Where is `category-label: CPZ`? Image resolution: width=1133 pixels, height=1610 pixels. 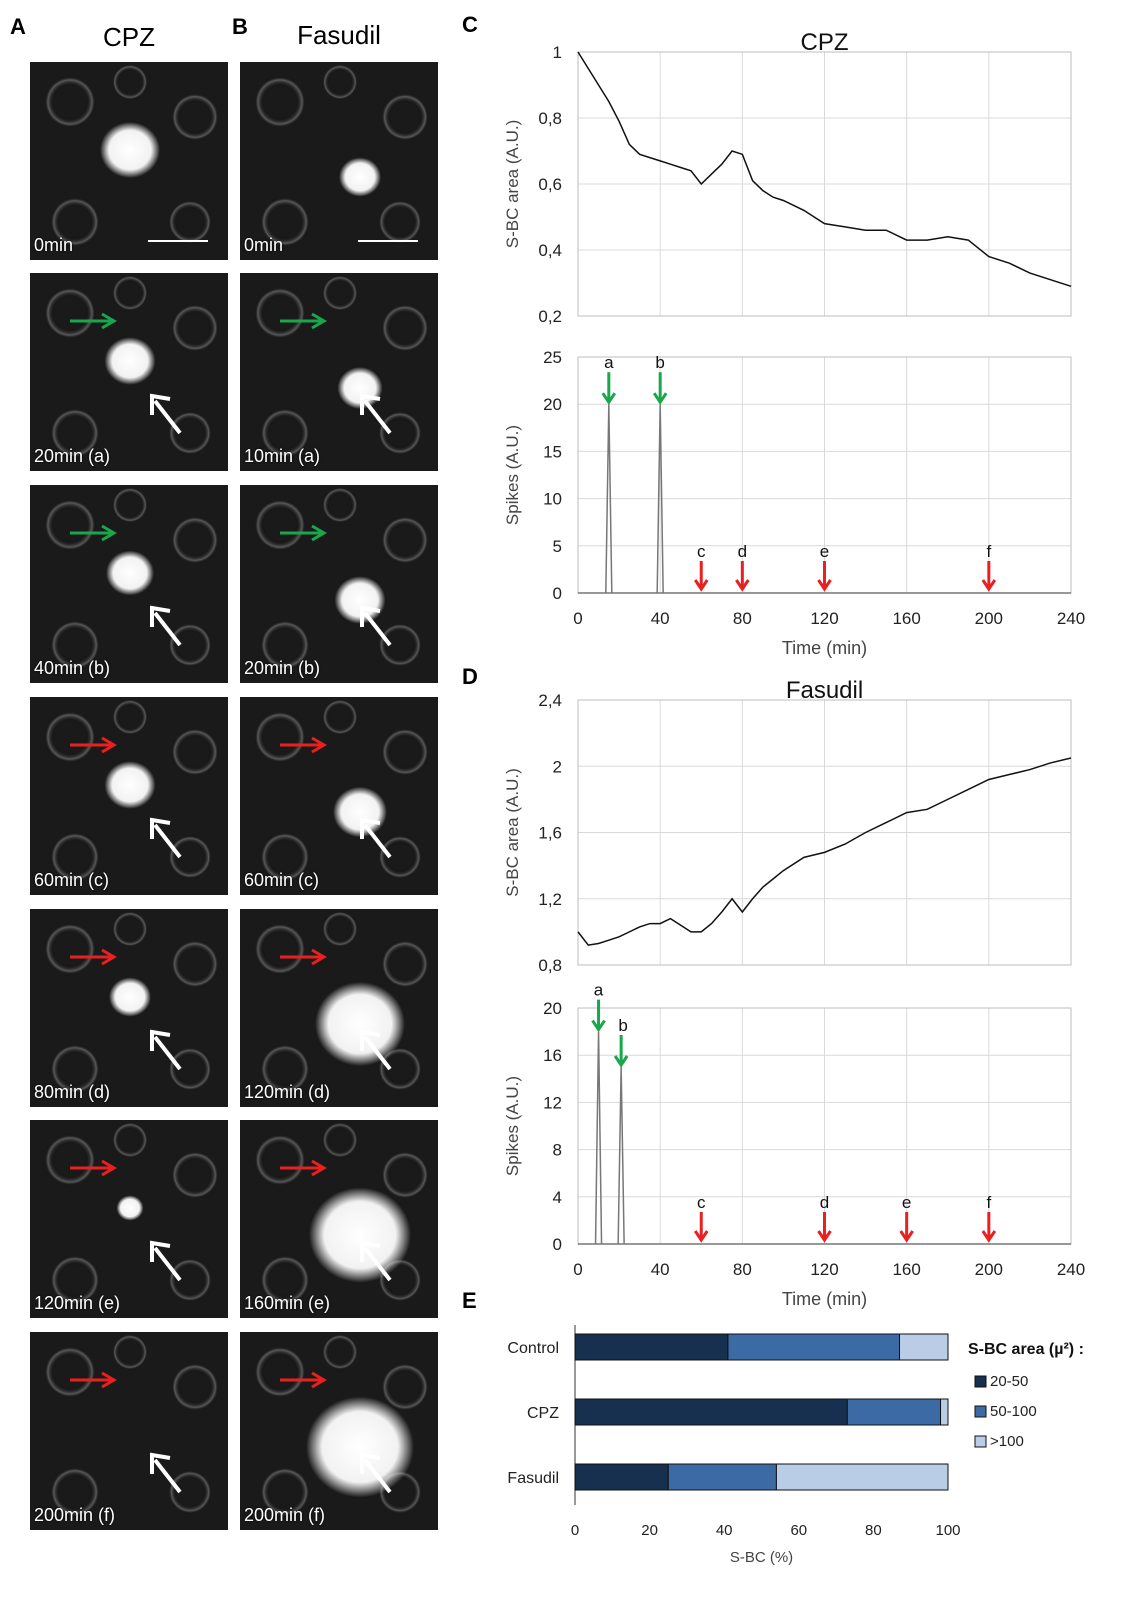 category-label: CPZ is located at coordinates (543, 1413).